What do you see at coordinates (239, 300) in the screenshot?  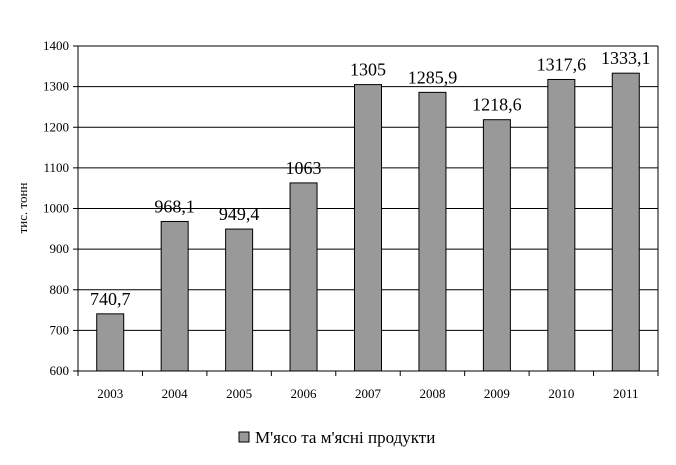 I see `bar-2005` at bounding box center [239, 300].